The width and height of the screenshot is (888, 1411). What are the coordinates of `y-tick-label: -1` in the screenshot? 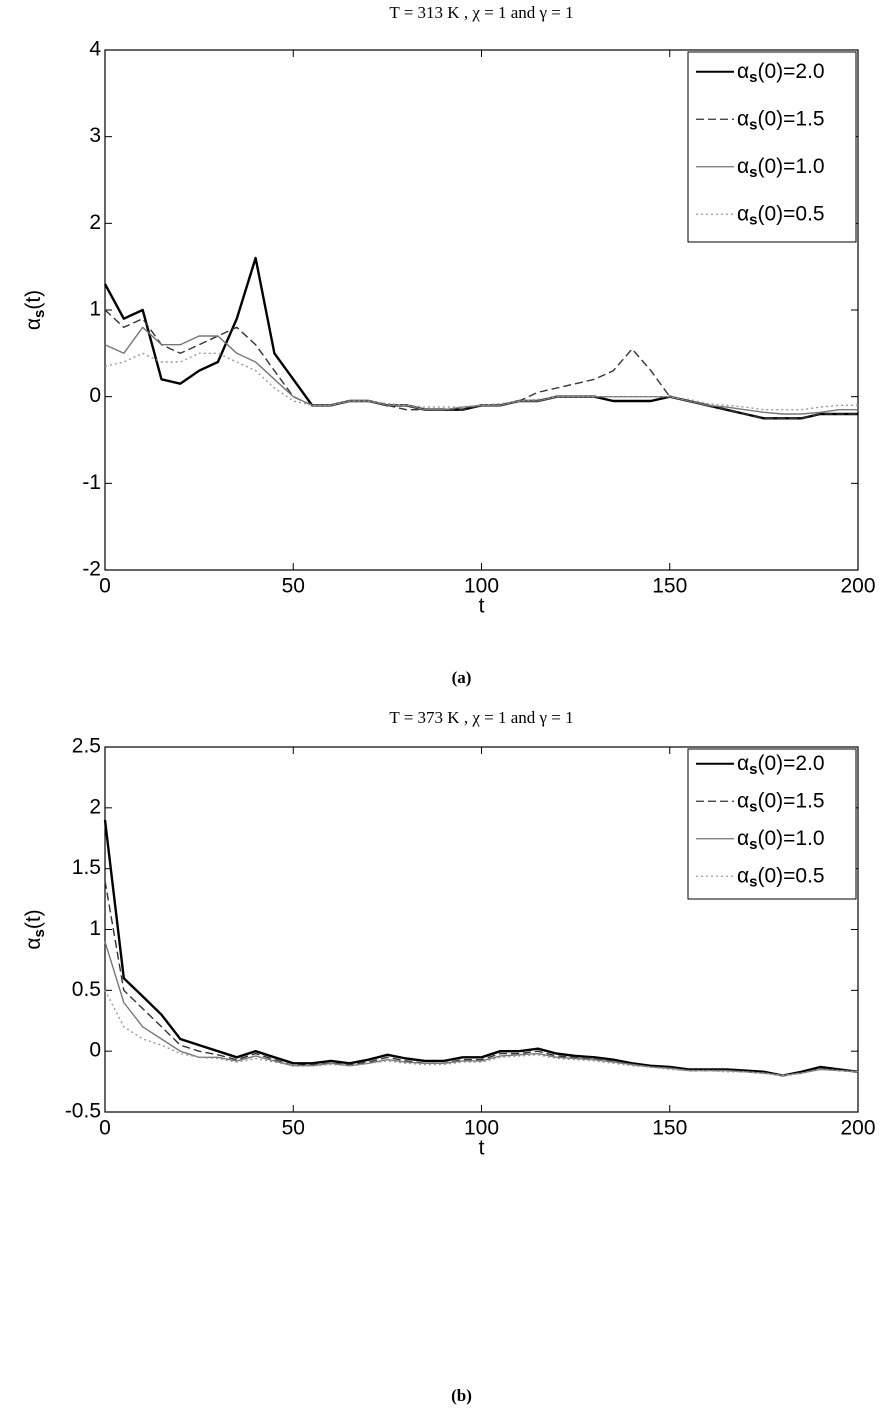 It's located at (91, 482).